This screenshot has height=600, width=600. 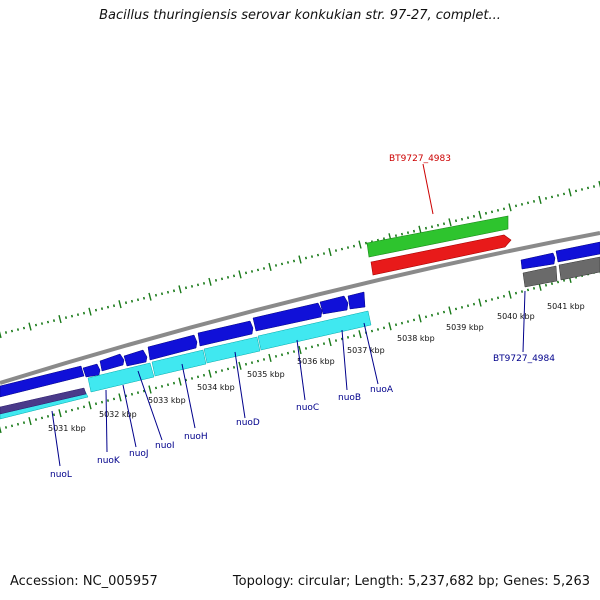 What do you see at coordinates (382, 390) in the screenshot?
I see `gene-label-nuoA: nuoA` at bounding box center [382, 390].